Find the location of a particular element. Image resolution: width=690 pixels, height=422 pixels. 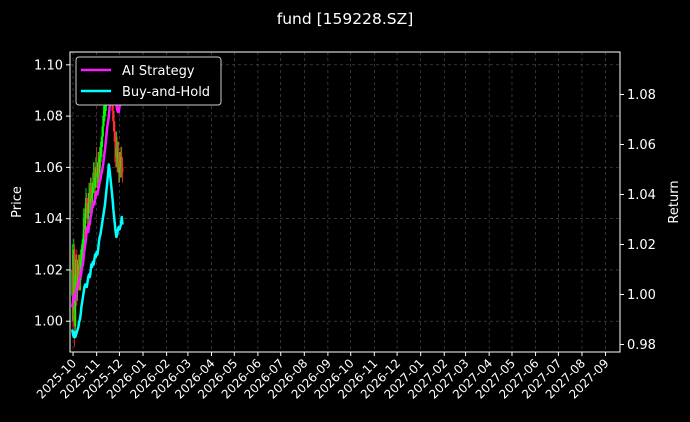

y-axis-right: 0.98 1.00 1.02 1.04 1.06 1.08 is located at coordinates (638, 220).